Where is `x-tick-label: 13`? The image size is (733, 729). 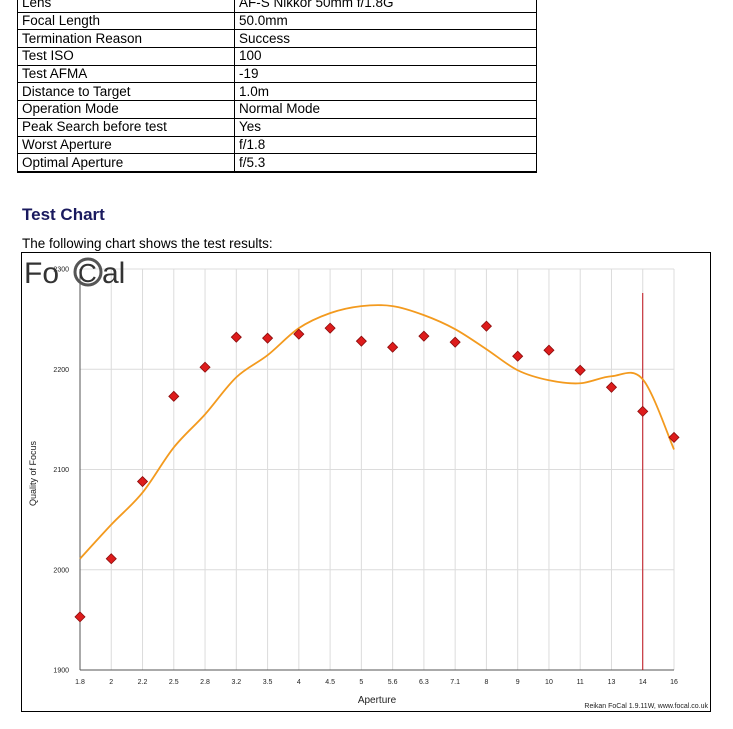
x-tick-label: 13 is located at coordinates (612, 682).